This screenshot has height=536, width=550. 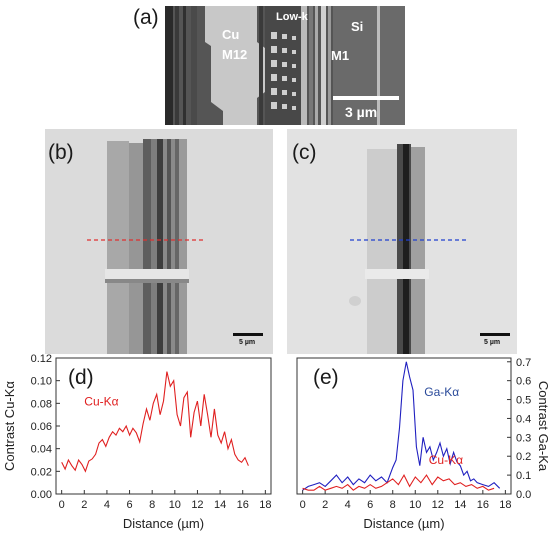 What do you see at coordinates (523, 476) in the screenshot?
I see `y-tick-label: 0.1` at bounding box center [523, 476].